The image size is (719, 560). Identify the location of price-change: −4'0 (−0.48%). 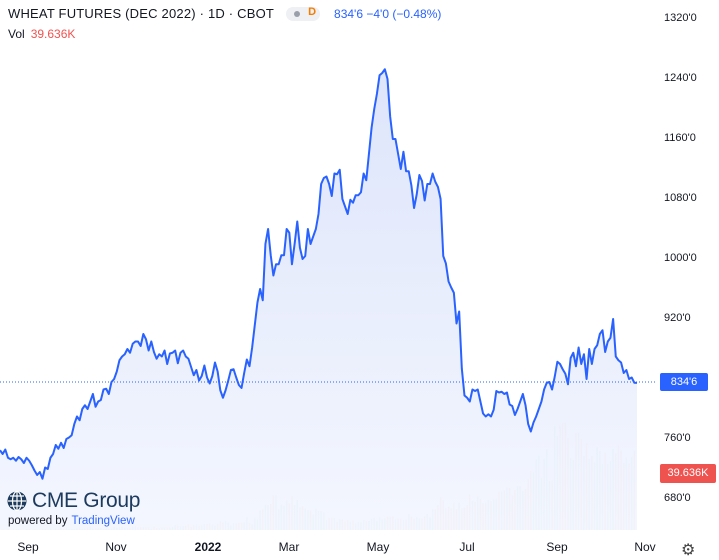
(404, 13).